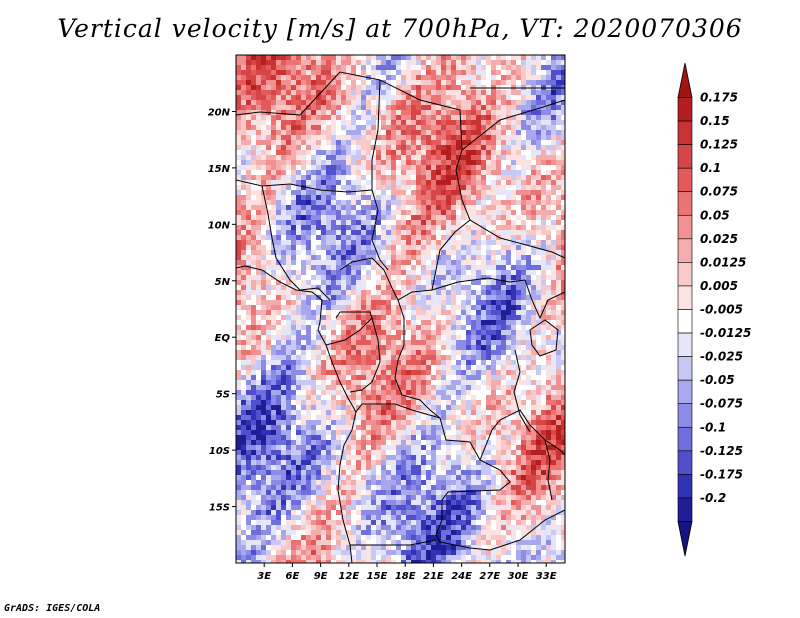 This screenshot has width=800, height=618. Describe the element at coordinates (719, 145) in the screenshot. I see `colorbar-label: 0.125` at that location.